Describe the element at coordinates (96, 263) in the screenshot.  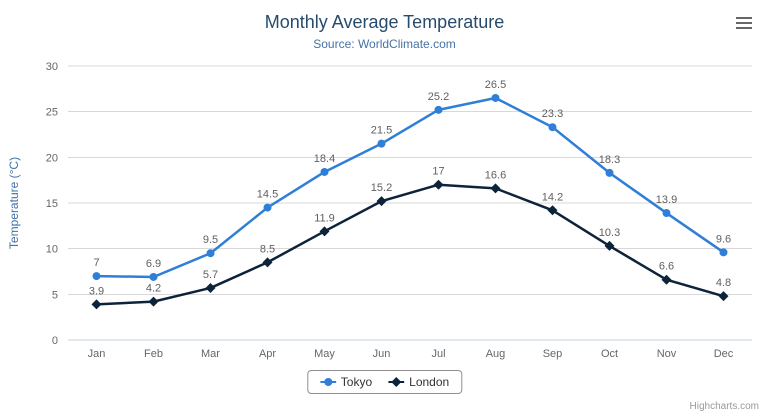
I see `data-label: 7` at that location.